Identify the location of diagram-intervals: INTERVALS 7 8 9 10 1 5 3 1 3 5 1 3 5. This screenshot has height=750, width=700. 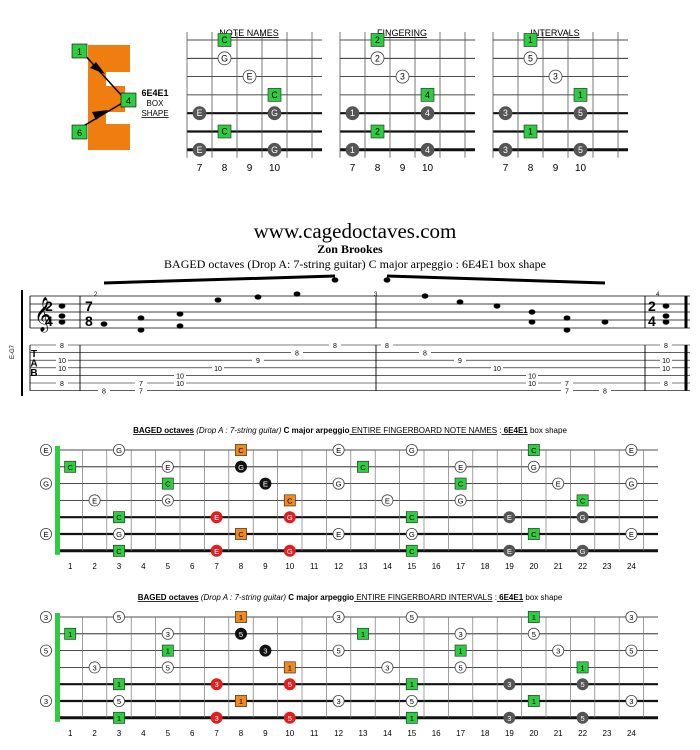
(560, 101).